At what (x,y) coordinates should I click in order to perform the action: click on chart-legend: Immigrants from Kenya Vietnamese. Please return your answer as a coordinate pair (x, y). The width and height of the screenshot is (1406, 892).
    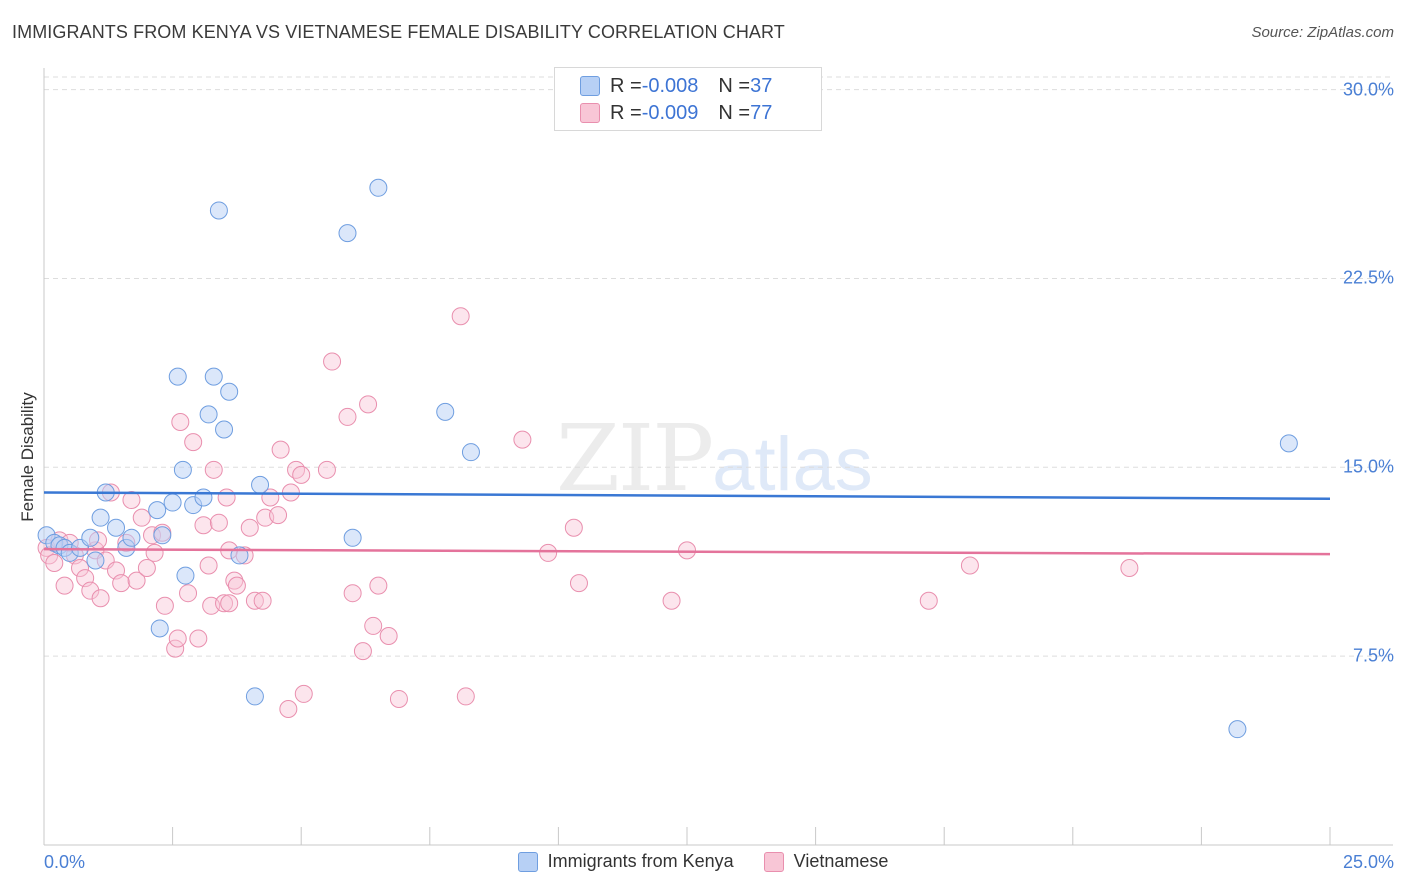
    Looking at the image, I should click on (703, 861).